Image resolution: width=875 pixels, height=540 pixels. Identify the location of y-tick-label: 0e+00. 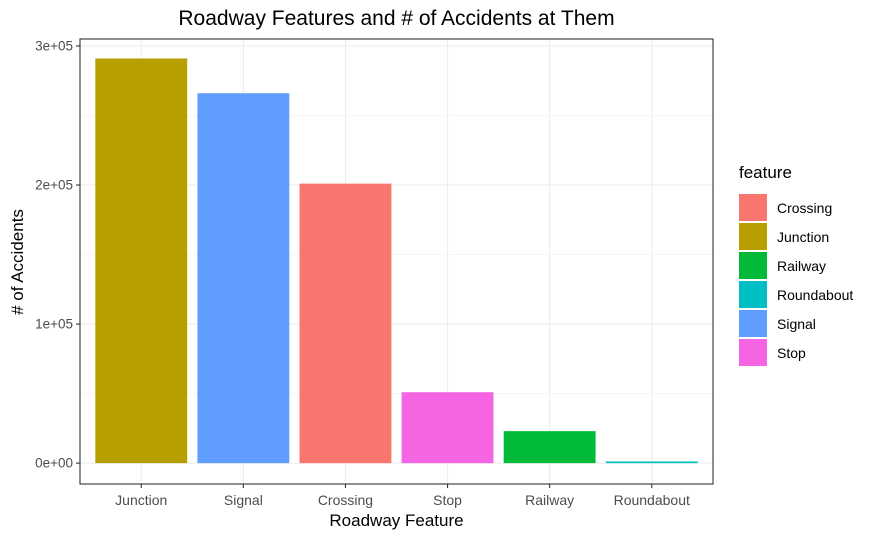
(54, 463).